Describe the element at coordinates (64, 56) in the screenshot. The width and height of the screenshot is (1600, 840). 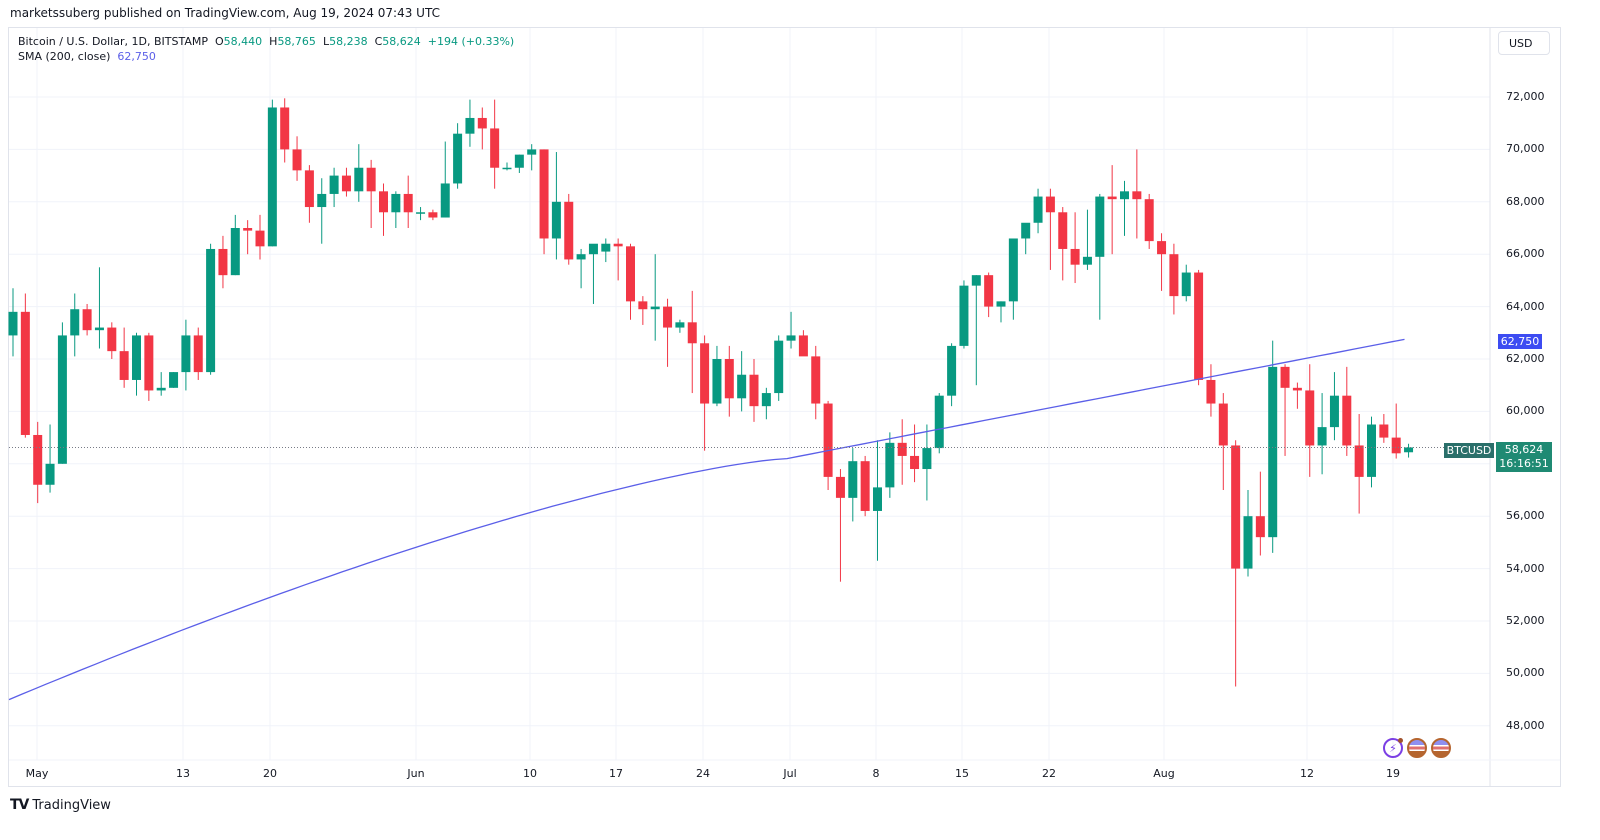
I see `legend-sma-label: SMA (200, close)` at that location.